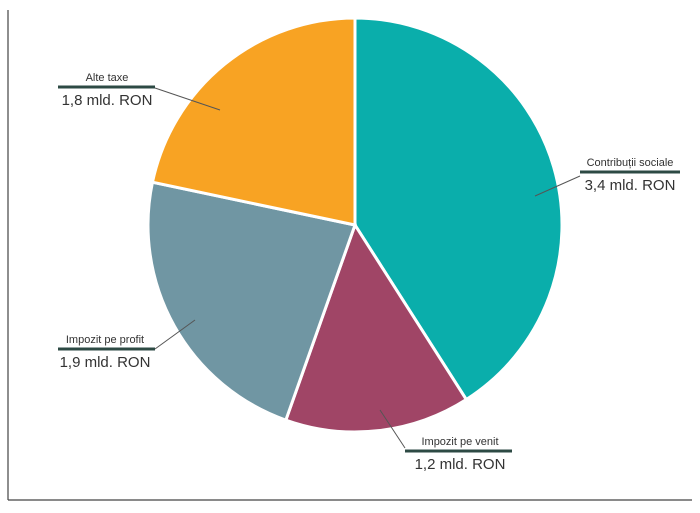  Describe the element at coordinates (107, 78) in the screenshot. I see `slice-name: Alte taxe` at that location.